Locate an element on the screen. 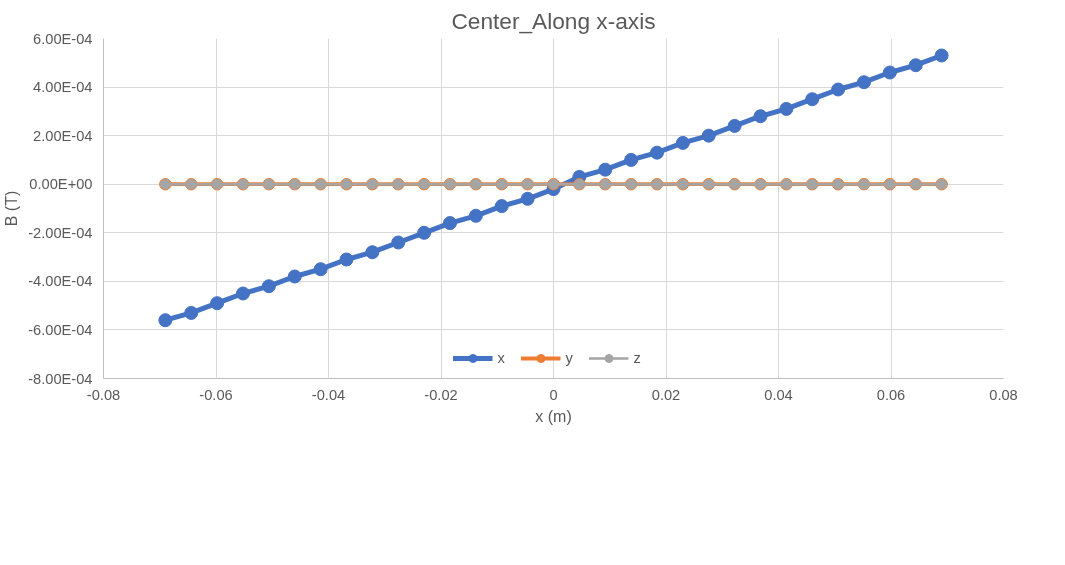  y-tick-label: -8.00E-04 is located at coordinates (60, 378).